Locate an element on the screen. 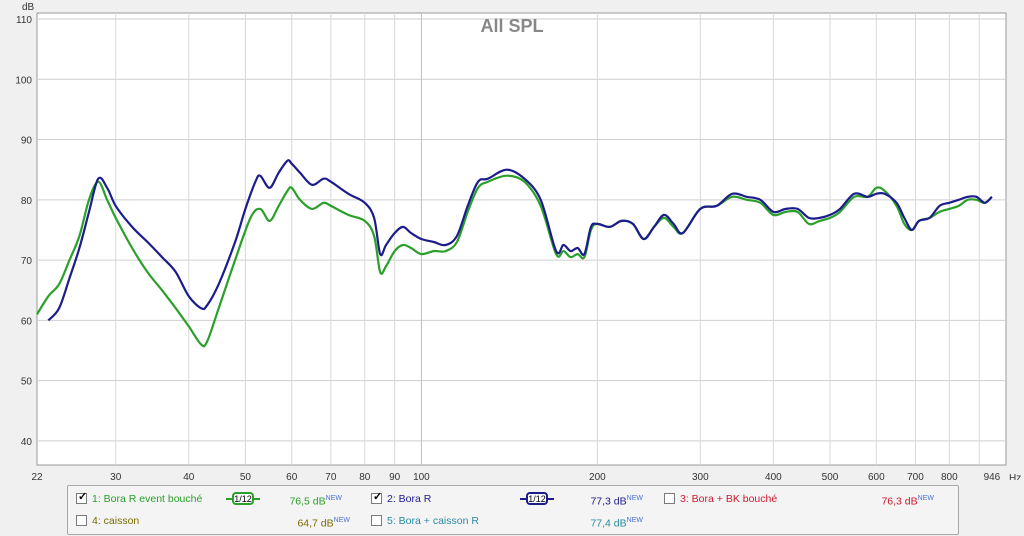  legend-label-3: 3: Bora + BK bouché is located at coordinates (729, 499).